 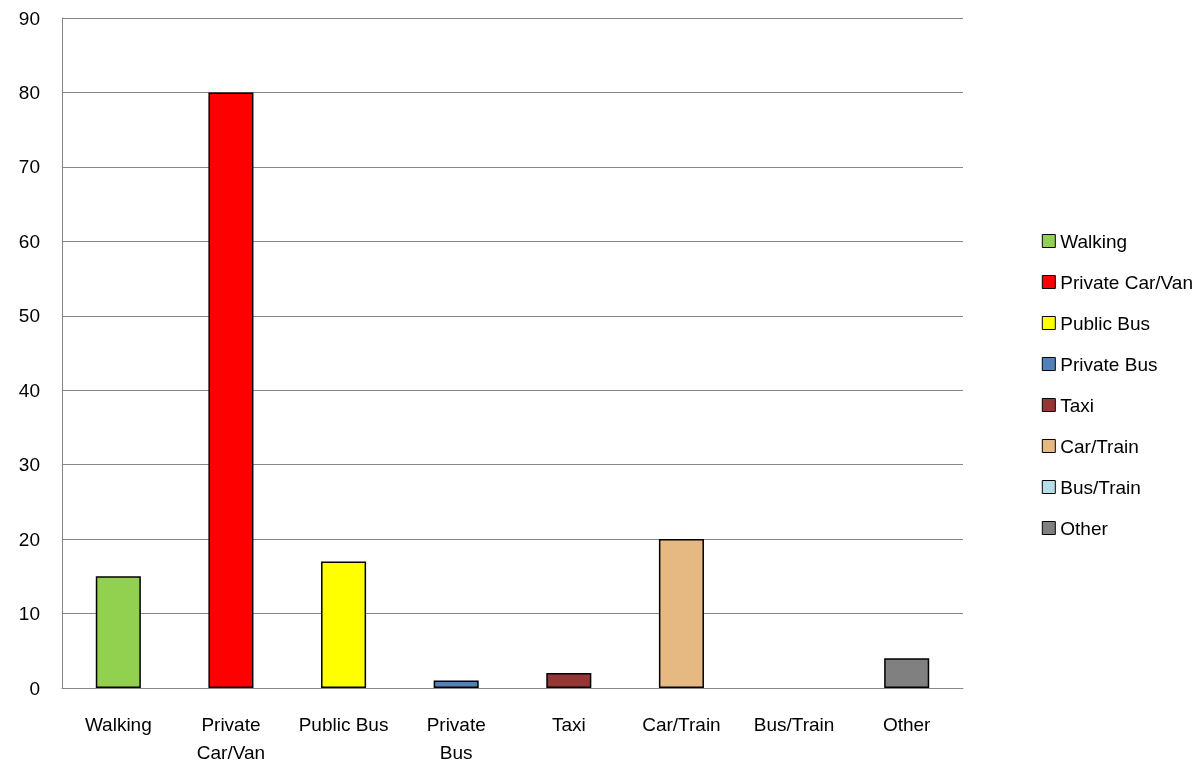 What do you see at coordinates (794, 724) in the screenshot?
I see `x-tick-label: Bus/Train` at bounding box center [794, 724].